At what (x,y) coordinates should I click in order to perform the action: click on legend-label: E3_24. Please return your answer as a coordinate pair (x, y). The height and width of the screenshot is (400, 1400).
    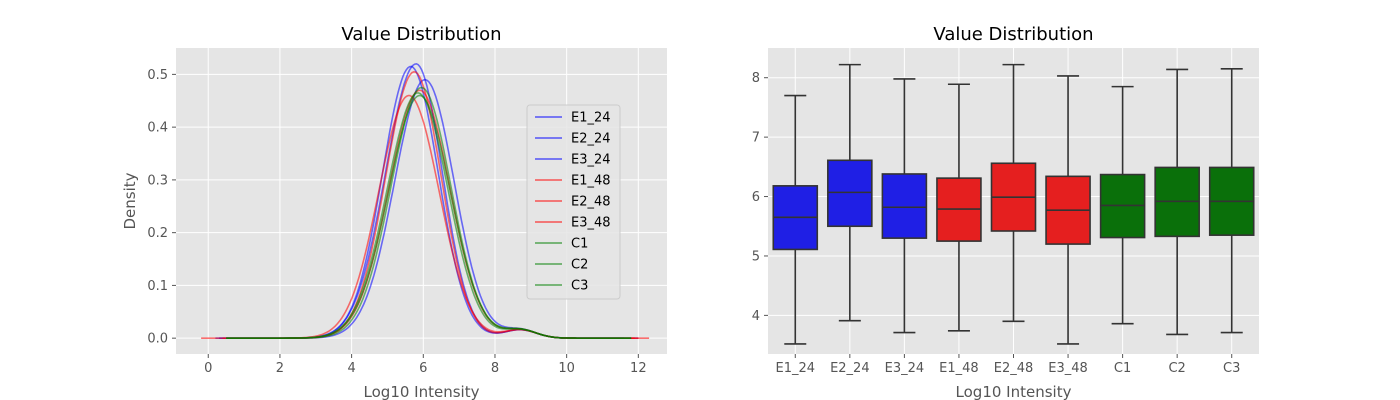
    Looking at the image, I should click on (591, 160).